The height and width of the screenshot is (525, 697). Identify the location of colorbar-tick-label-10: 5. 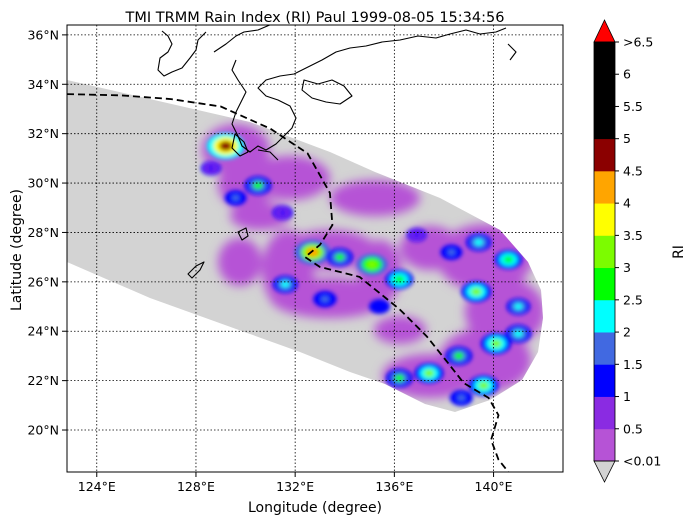
(627, 138).